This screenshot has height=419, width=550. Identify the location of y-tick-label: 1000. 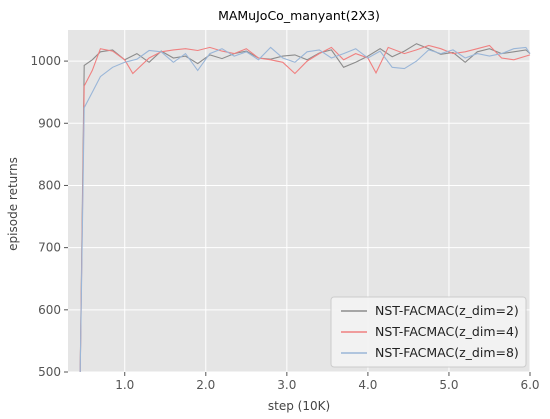
(45, 61).